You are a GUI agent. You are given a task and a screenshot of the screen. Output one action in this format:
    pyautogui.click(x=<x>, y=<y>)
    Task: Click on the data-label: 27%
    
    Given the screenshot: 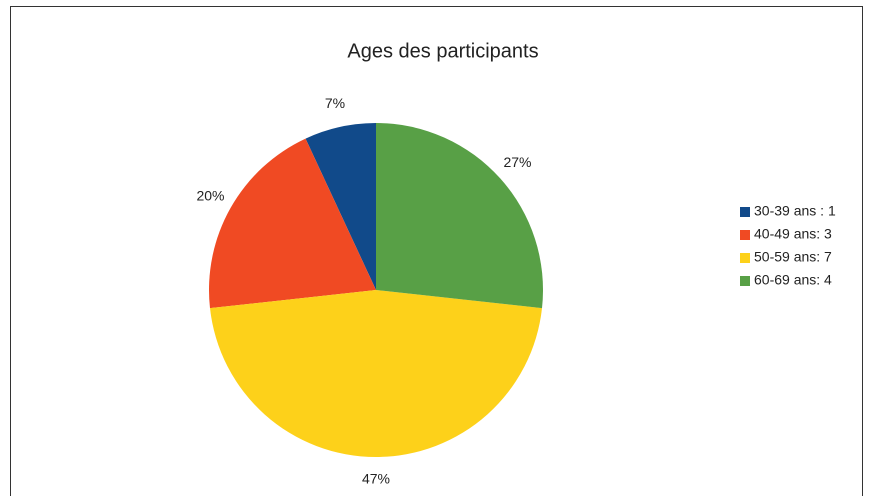 What is the action you would take?
    pyautogui.click(x=517, y=162)
    